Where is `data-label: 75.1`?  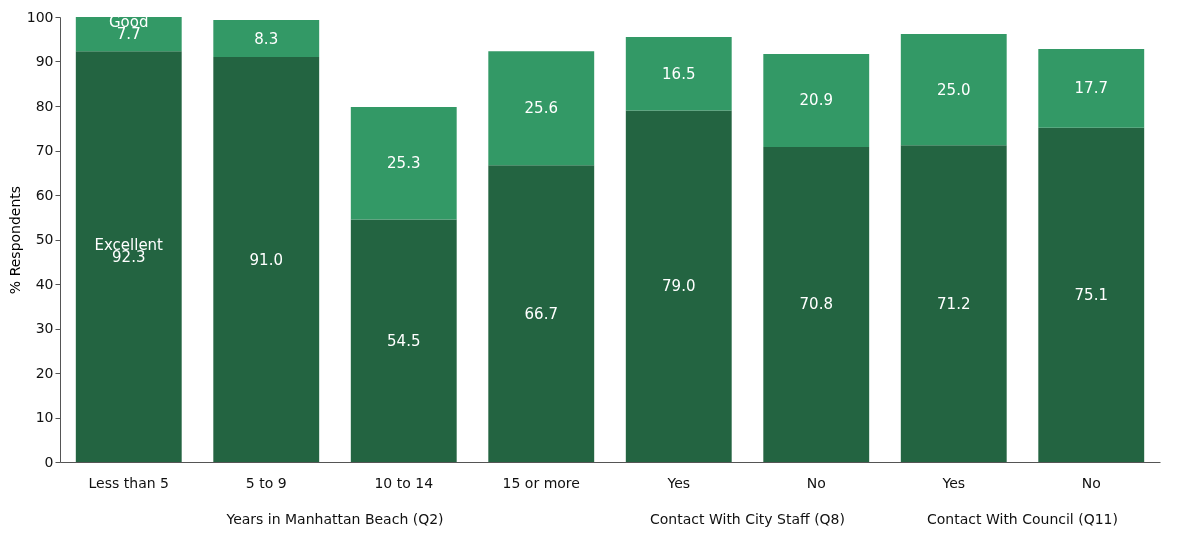 data-label: 75.1 is located at coordinates (1091, 294).